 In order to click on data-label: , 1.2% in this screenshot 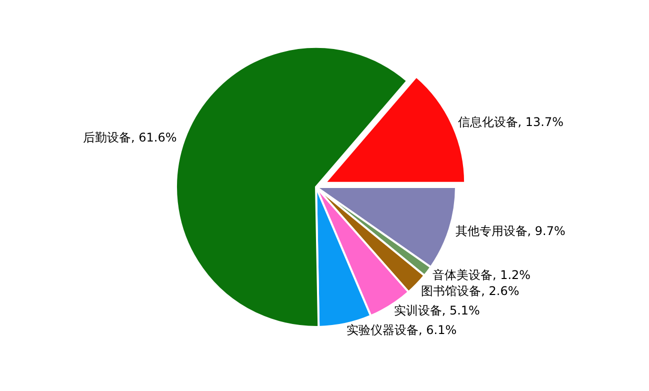, I will do `click(511, 275)`.